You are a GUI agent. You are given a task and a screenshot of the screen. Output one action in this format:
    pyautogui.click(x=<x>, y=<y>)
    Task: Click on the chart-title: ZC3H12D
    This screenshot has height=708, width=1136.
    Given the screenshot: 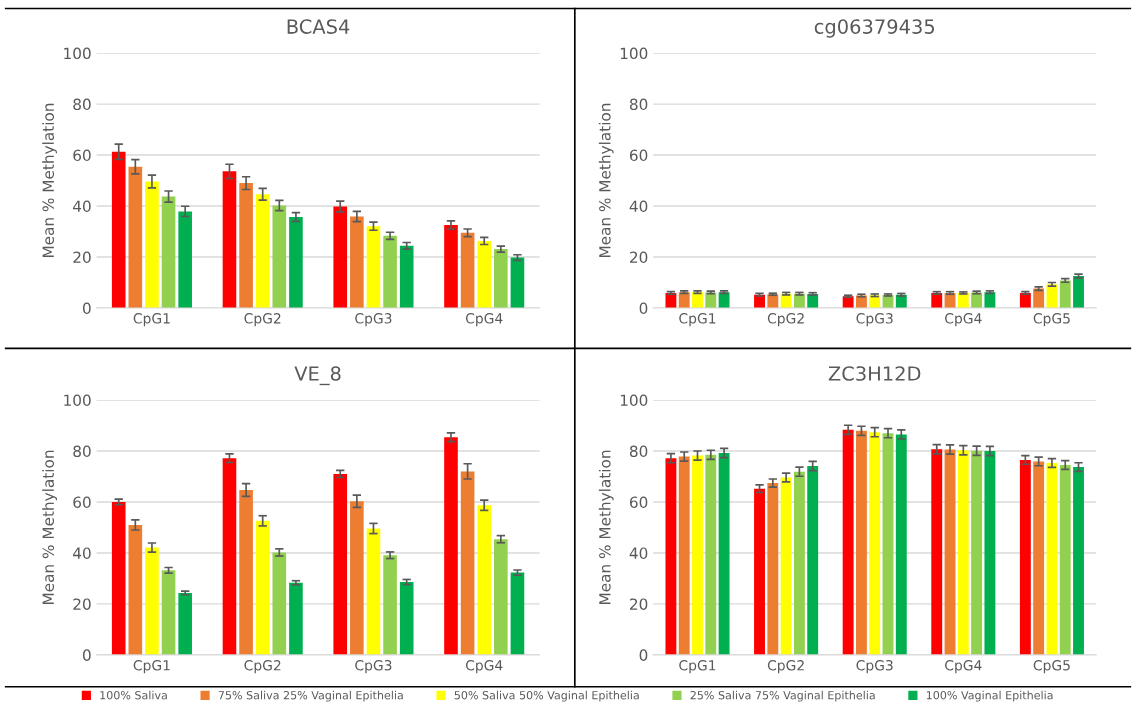 What is the action you would take?
    pyautogui.click(x=874, y=373)
    